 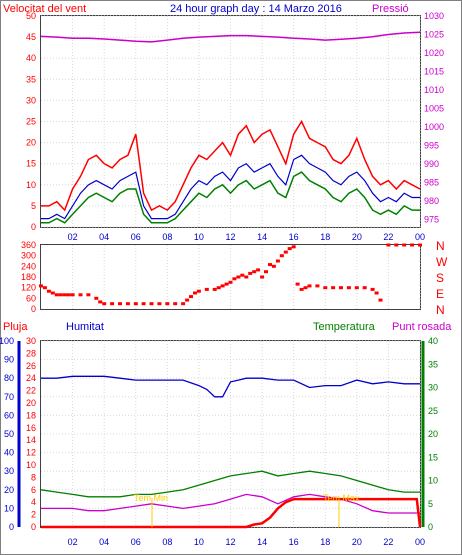 I want to click on rain-tick-label: 2, so click(x=33, y=515).